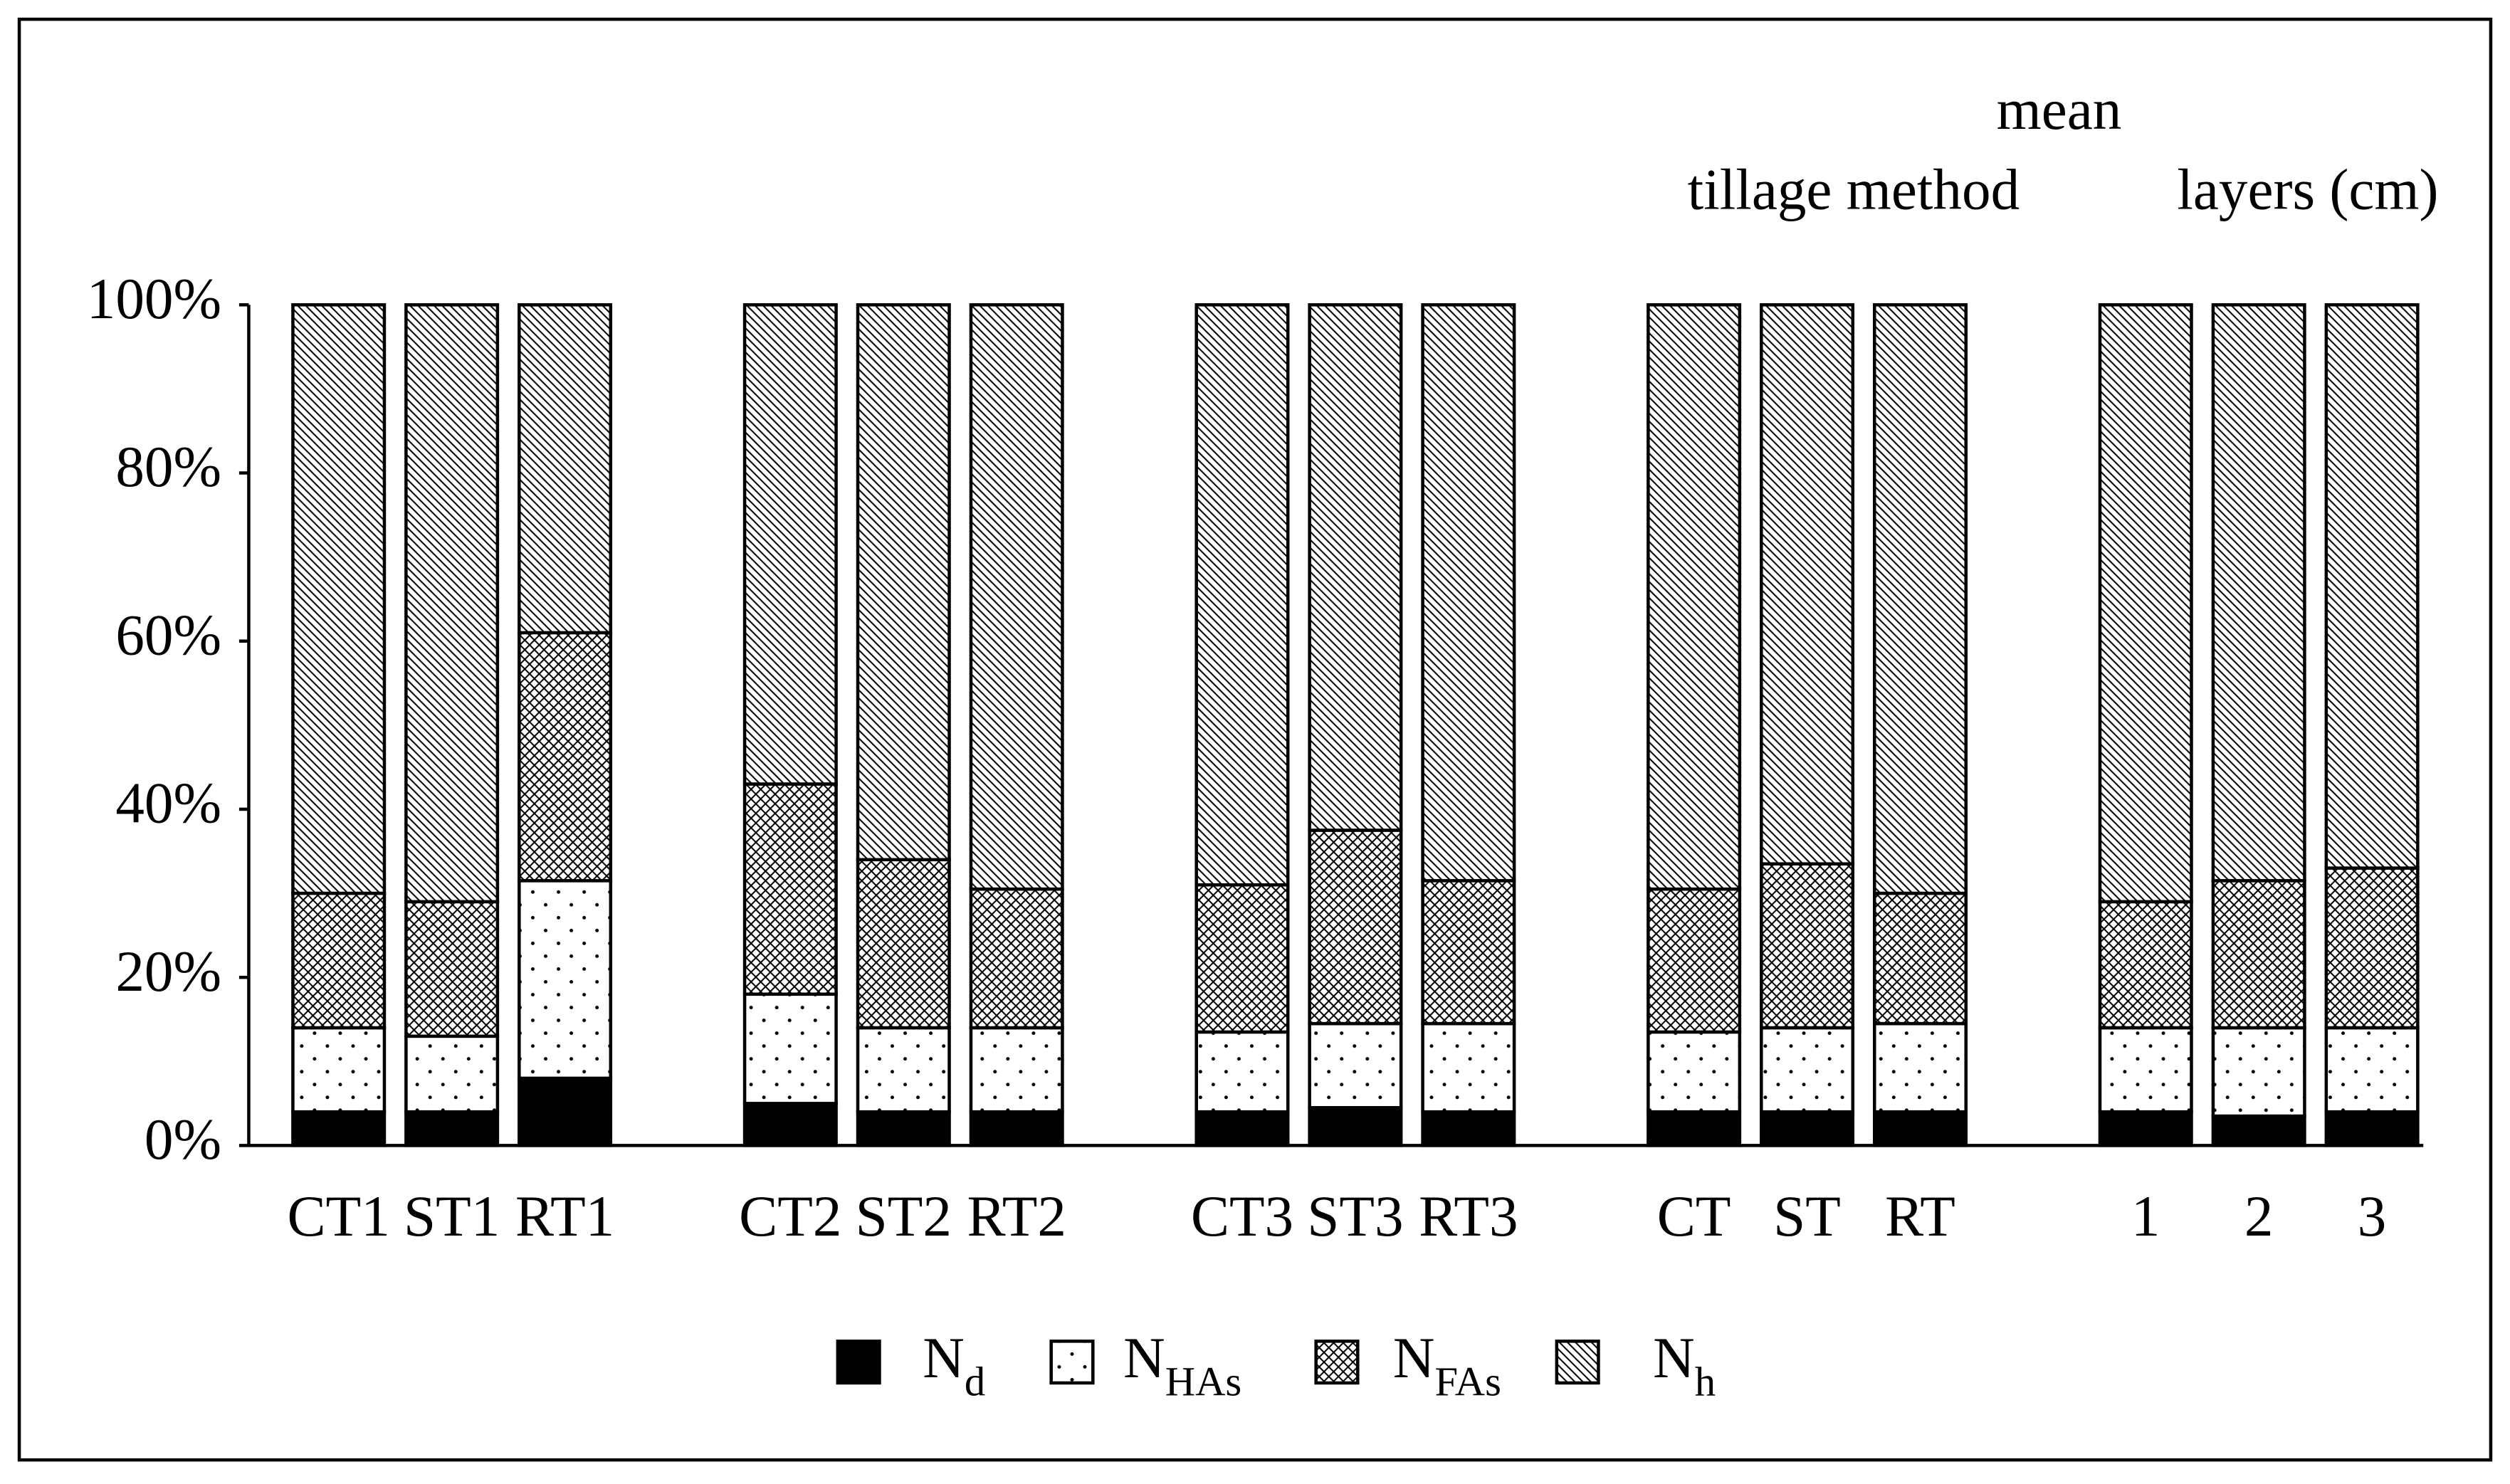 This screenshot has width=2510, height=1484. Describe the element at coordinates (1920, 1216) in the screenshot. I see `x-tick-label: RT` at that location.